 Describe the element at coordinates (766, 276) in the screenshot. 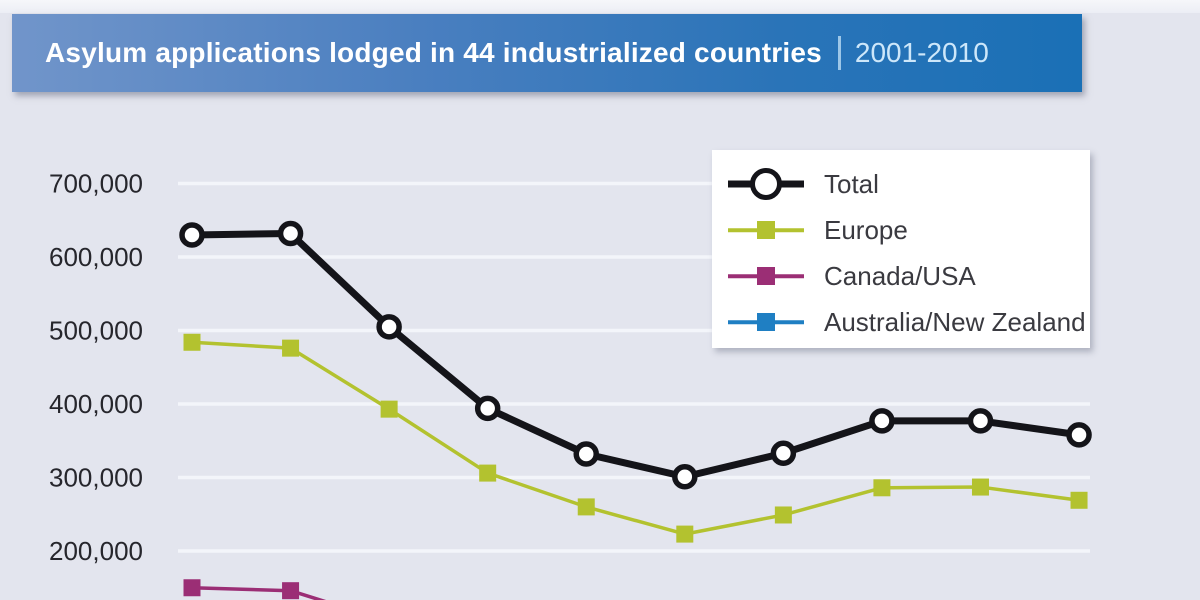

I see `legend-marker-canada-usa-icon` at that location.